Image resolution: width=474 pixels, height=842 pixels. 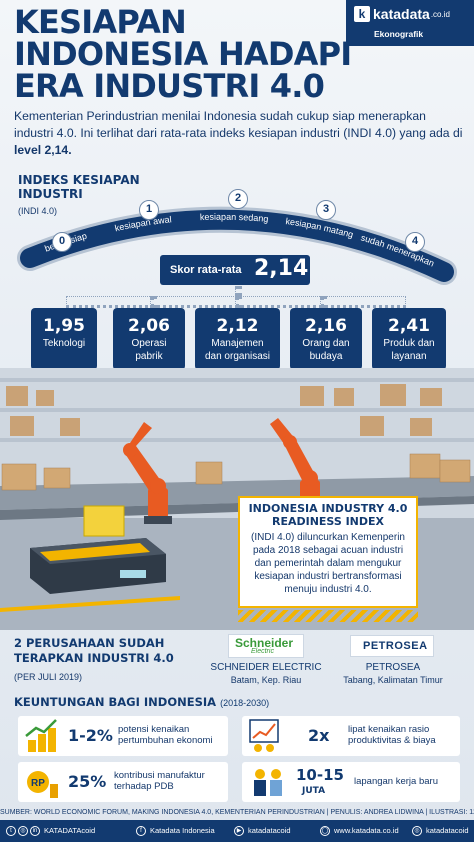 I want to click on index-title: INDEKS KESIAPAN INDUSTRI, so click(x=79, y=187).